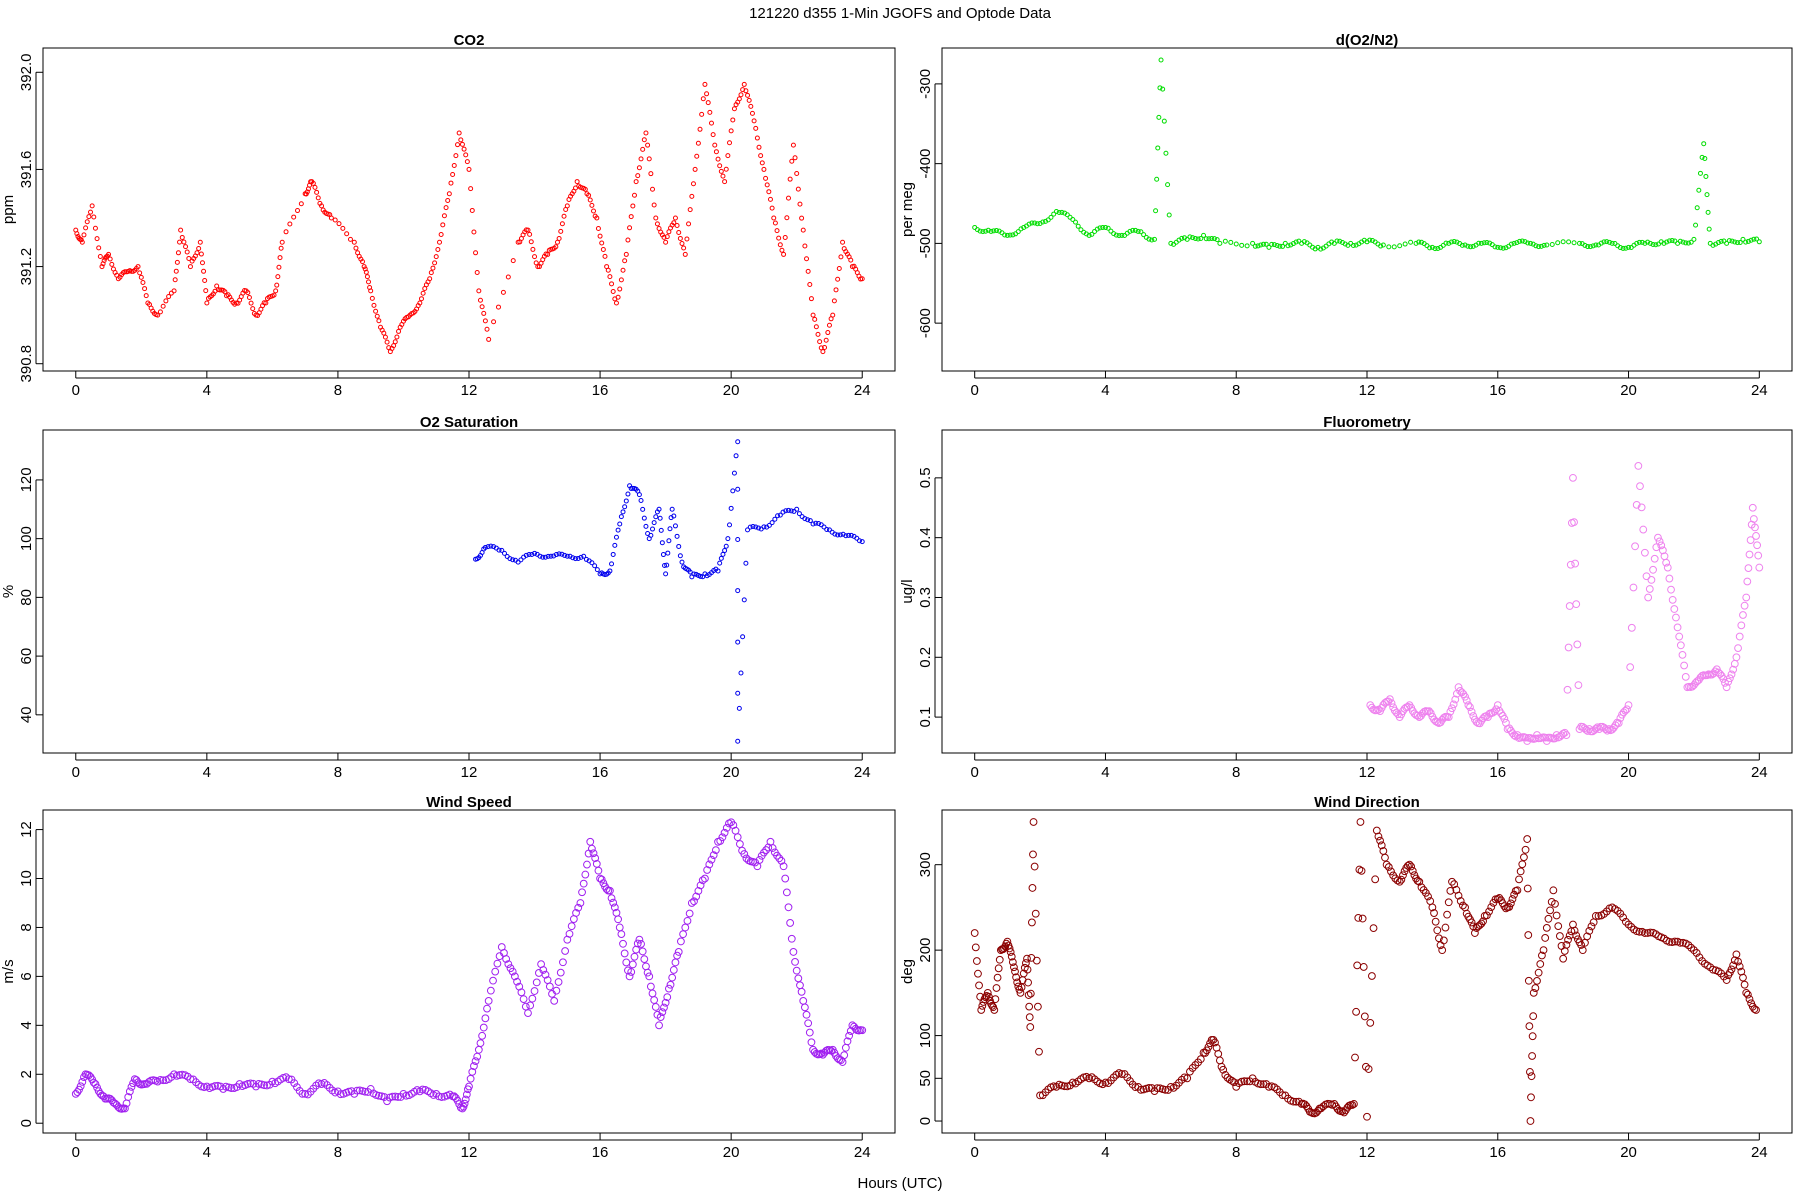  I want to click on fluorometry-y-tick-label: 0.5, so click(925, 477).